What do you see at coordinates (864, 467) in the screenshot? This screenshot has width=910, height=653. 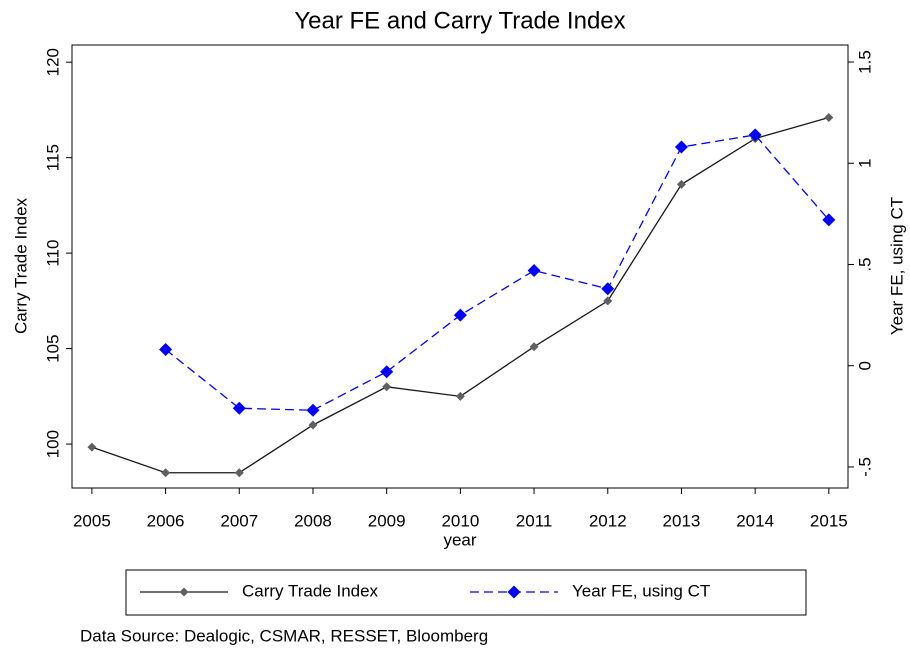 I see `y2-tick-label: -.5` at bounding box center [864, 467].